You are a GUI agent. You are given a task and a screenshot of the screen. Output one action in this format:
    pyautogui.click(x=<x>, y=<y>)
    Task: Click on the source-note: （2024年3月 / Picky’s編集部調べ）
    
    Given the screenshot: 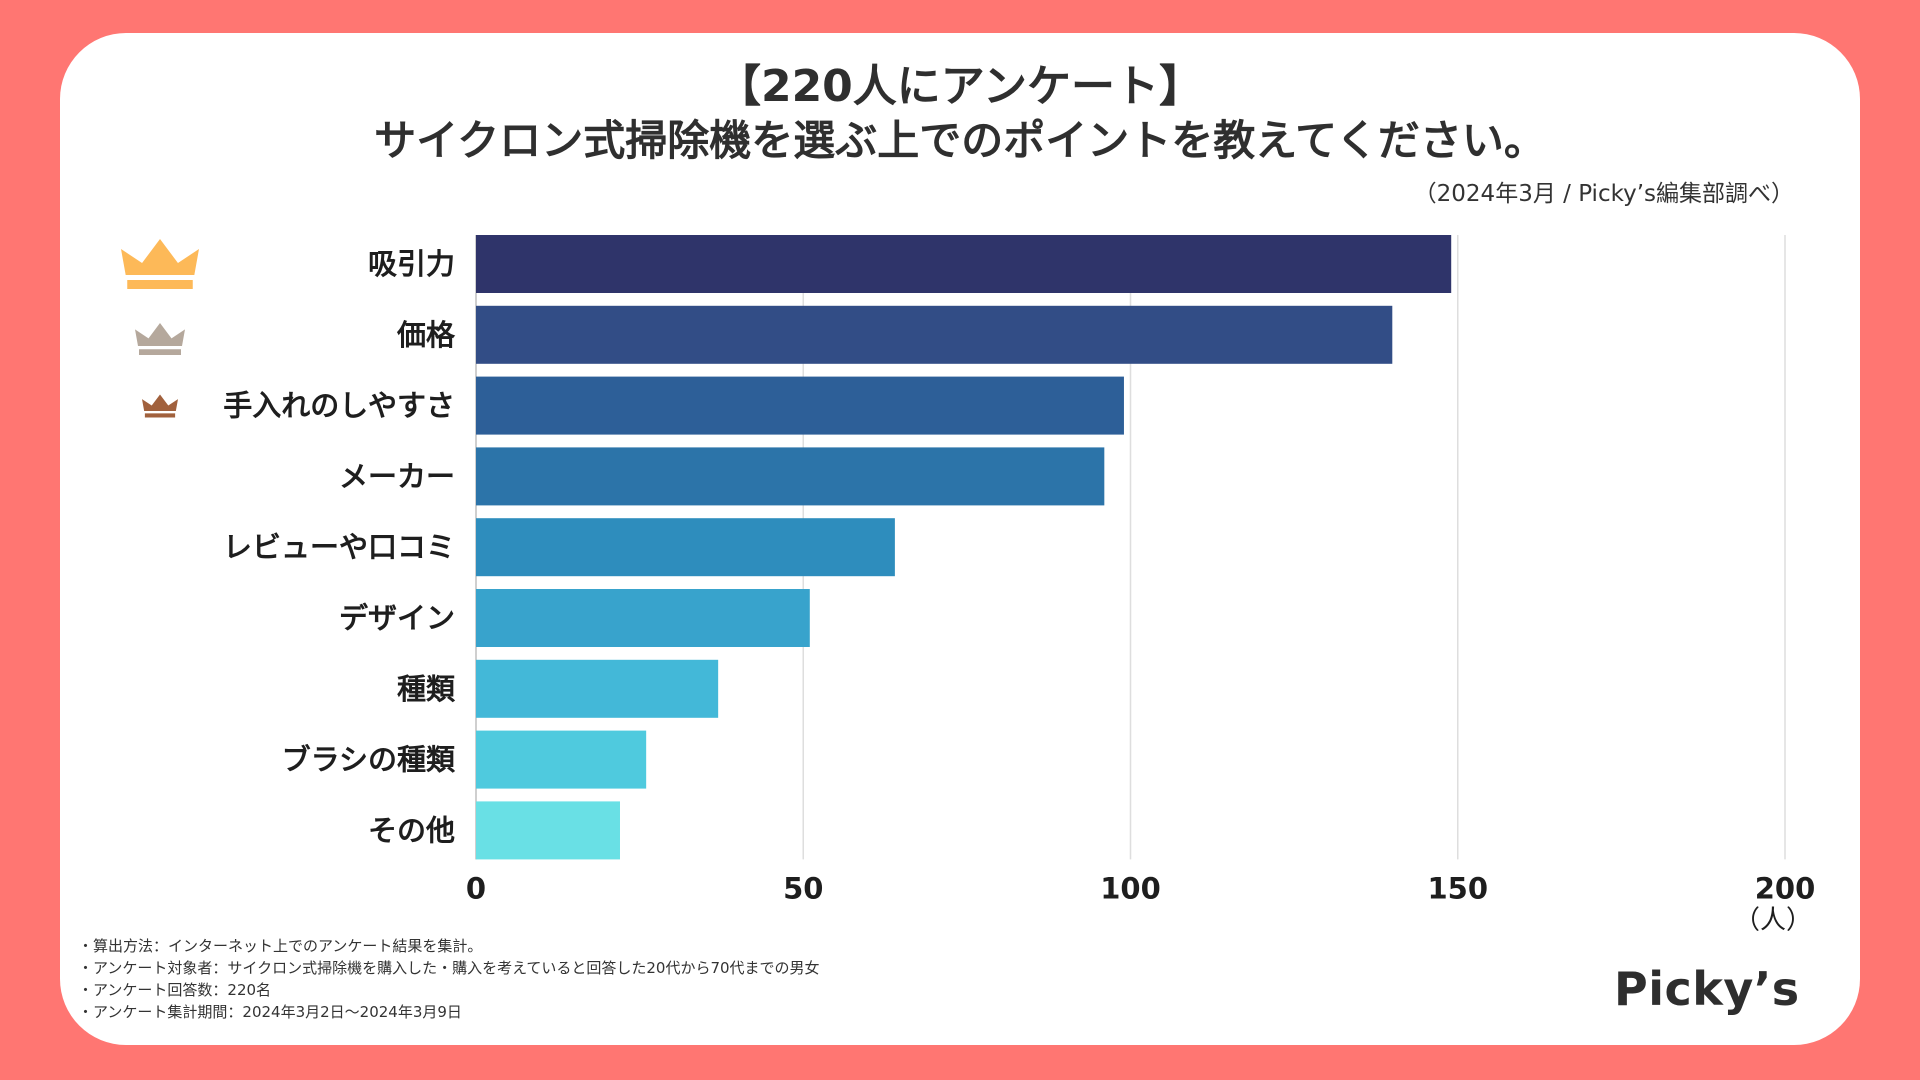 What is the action you would take?
    pyautogui.click(x=1603, y=194)
    